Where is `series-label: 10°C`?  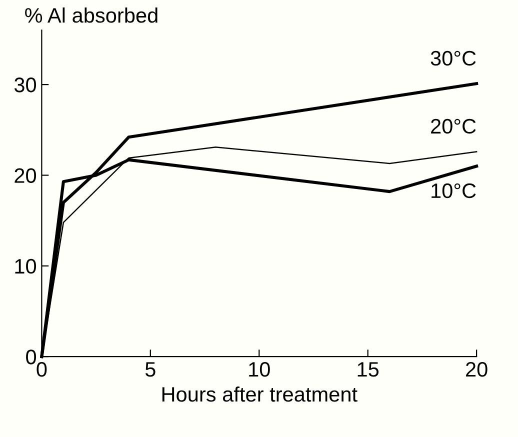
series-label: 10°C is located at coordinates (454, 190).